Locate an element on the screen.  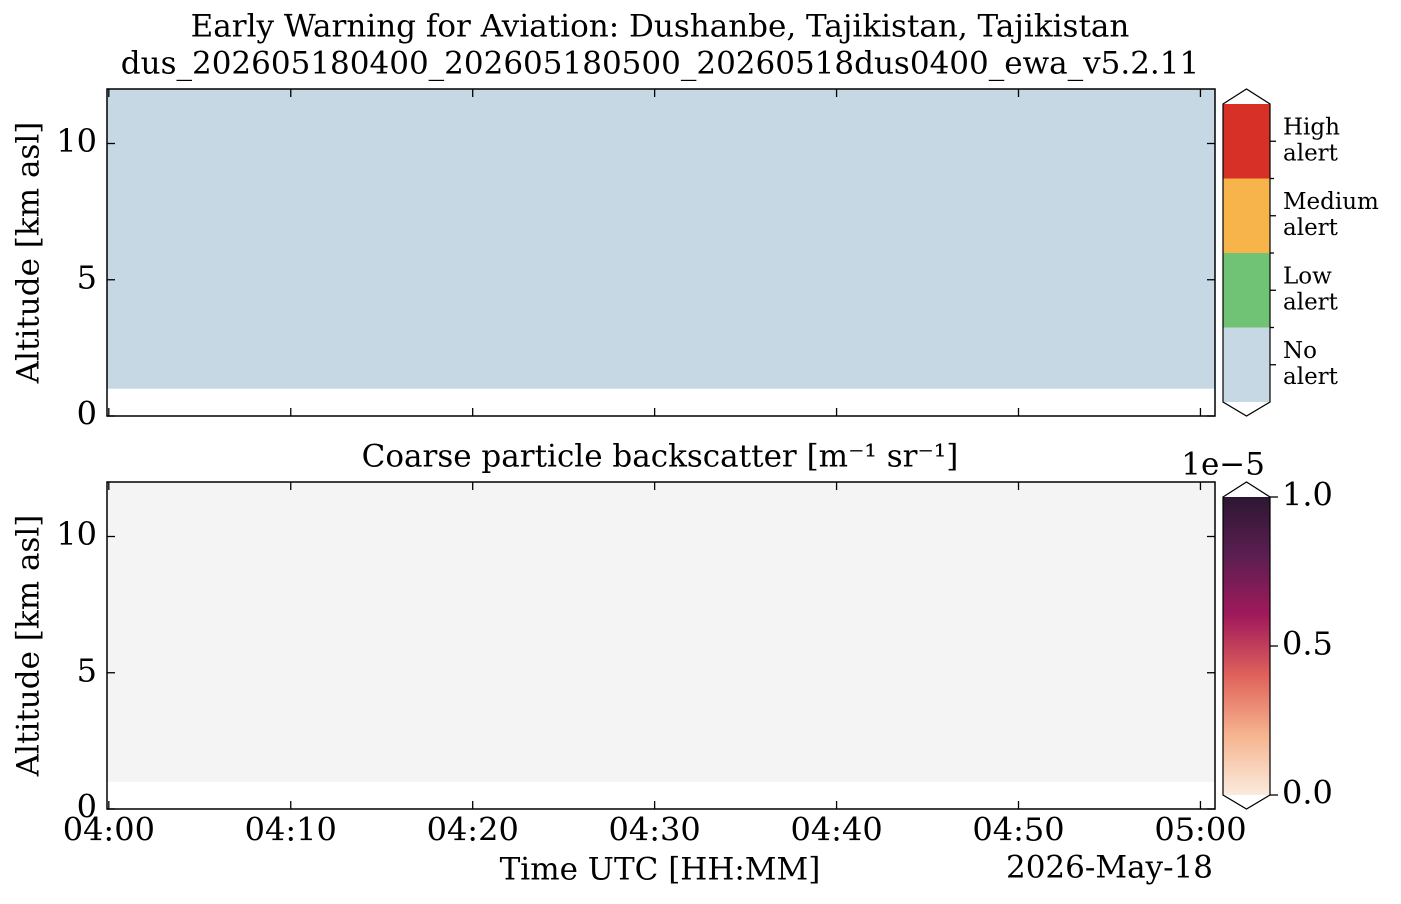
x-axis-label: Time UTC [HH:MM] is located at coordinates (660, 870).